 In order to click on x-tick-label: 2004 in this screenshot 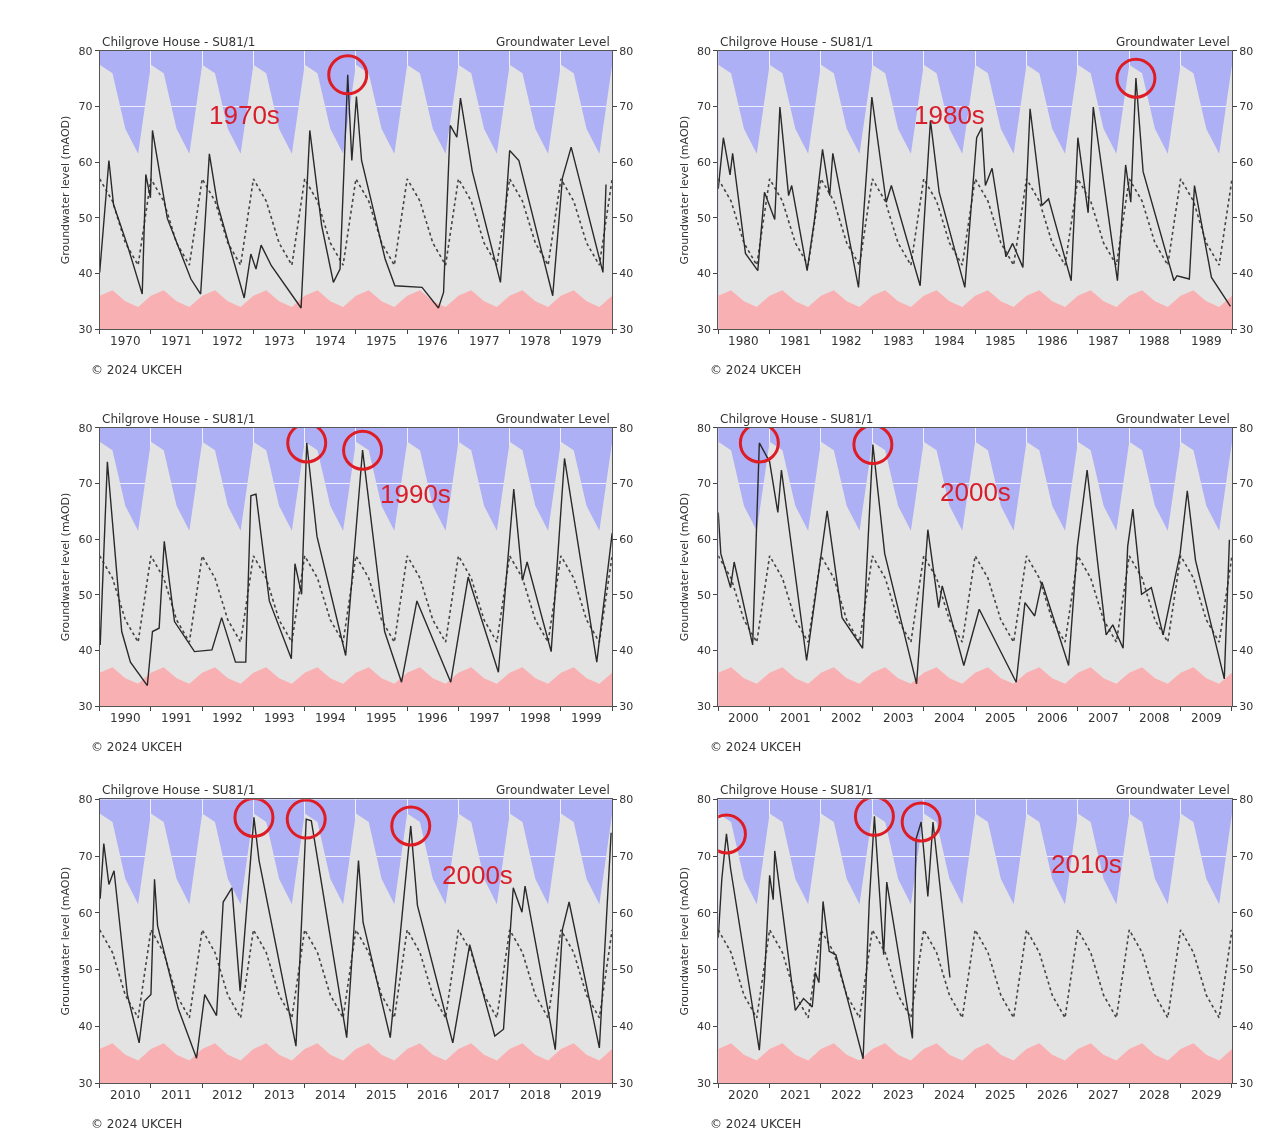, I will do `click(949, 718)`.